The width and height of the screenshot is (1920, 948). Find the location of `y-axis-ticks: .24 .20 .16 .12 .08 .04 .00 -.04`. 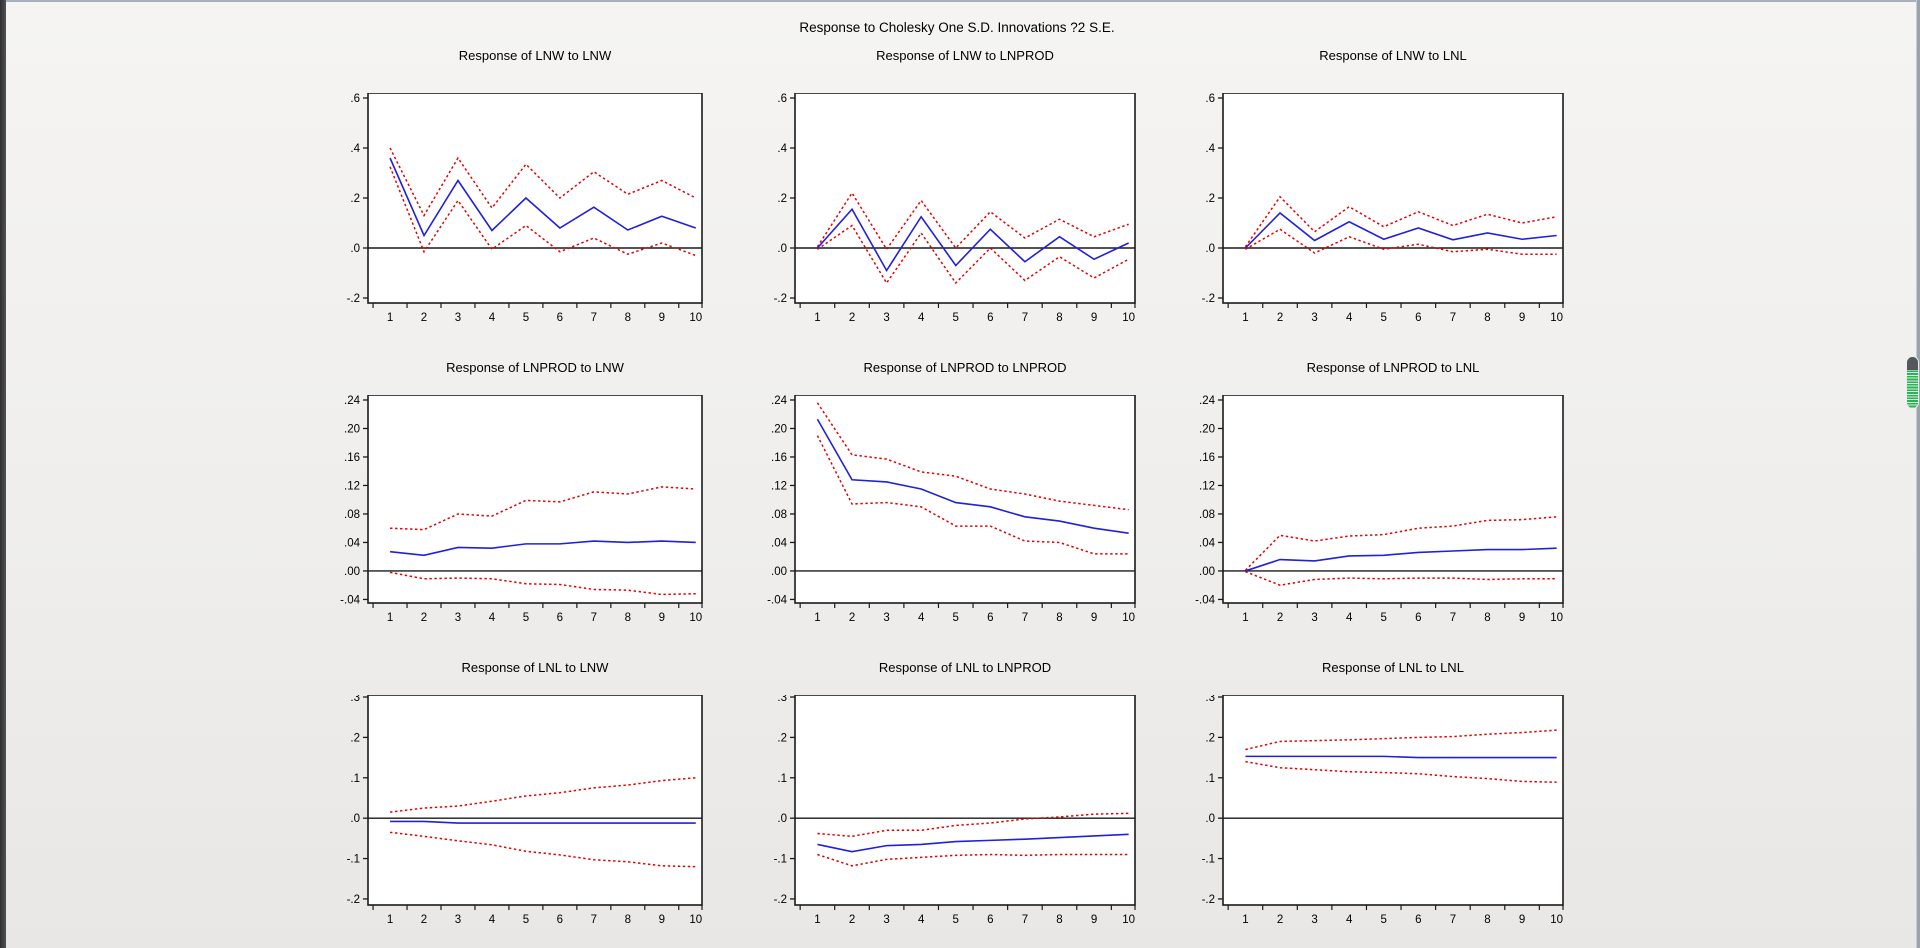

y-axis-ticks: .24 .20 .16 .12 .08 .04 .00 -.04 is located at coordinates (781, 500).